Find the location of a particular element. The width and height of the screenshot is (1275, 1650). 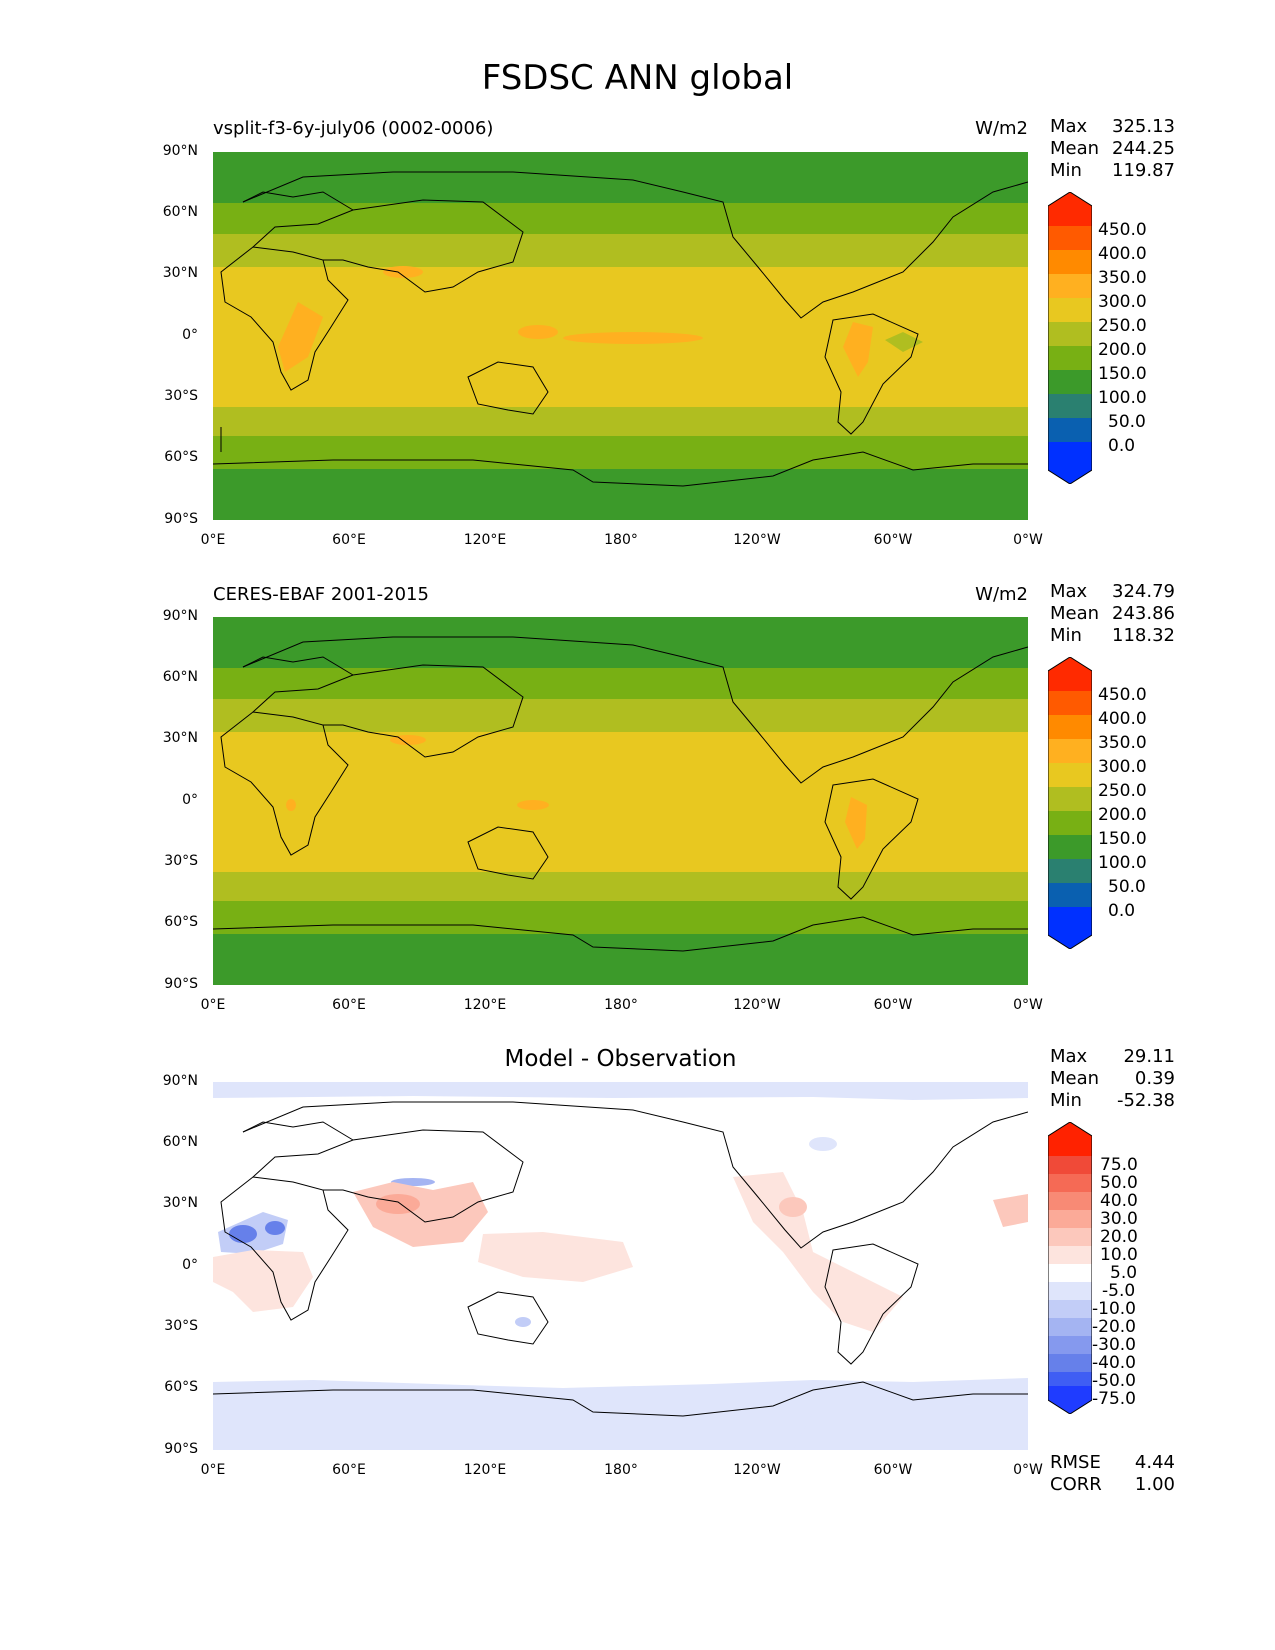

panel3-lat-tick: 60°N is located at coordinates (180, 1142).